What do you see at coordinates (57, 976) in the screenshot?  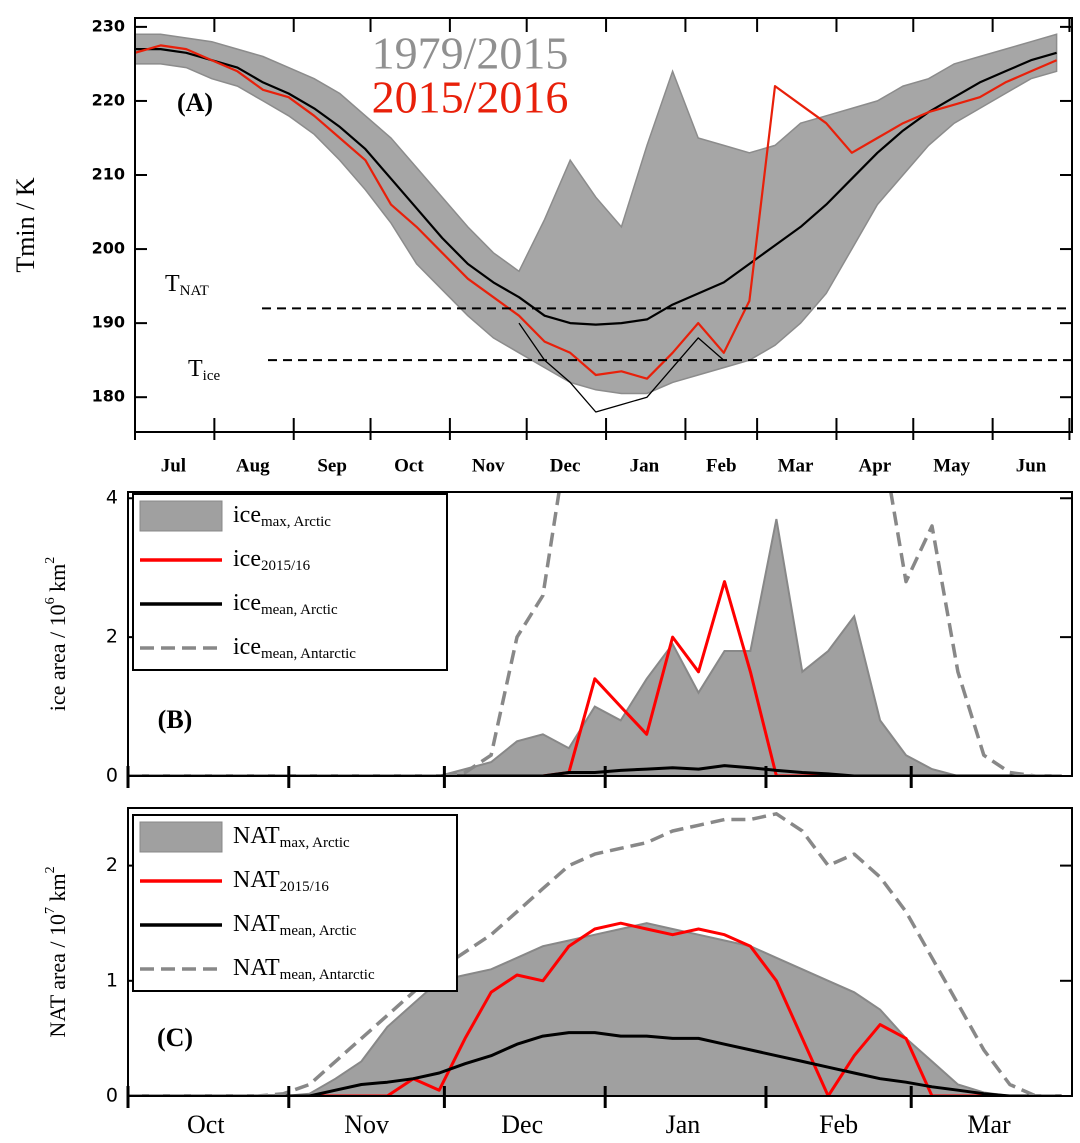 I see `text-part: NAT area / 10` at bounding box center [57, 976].